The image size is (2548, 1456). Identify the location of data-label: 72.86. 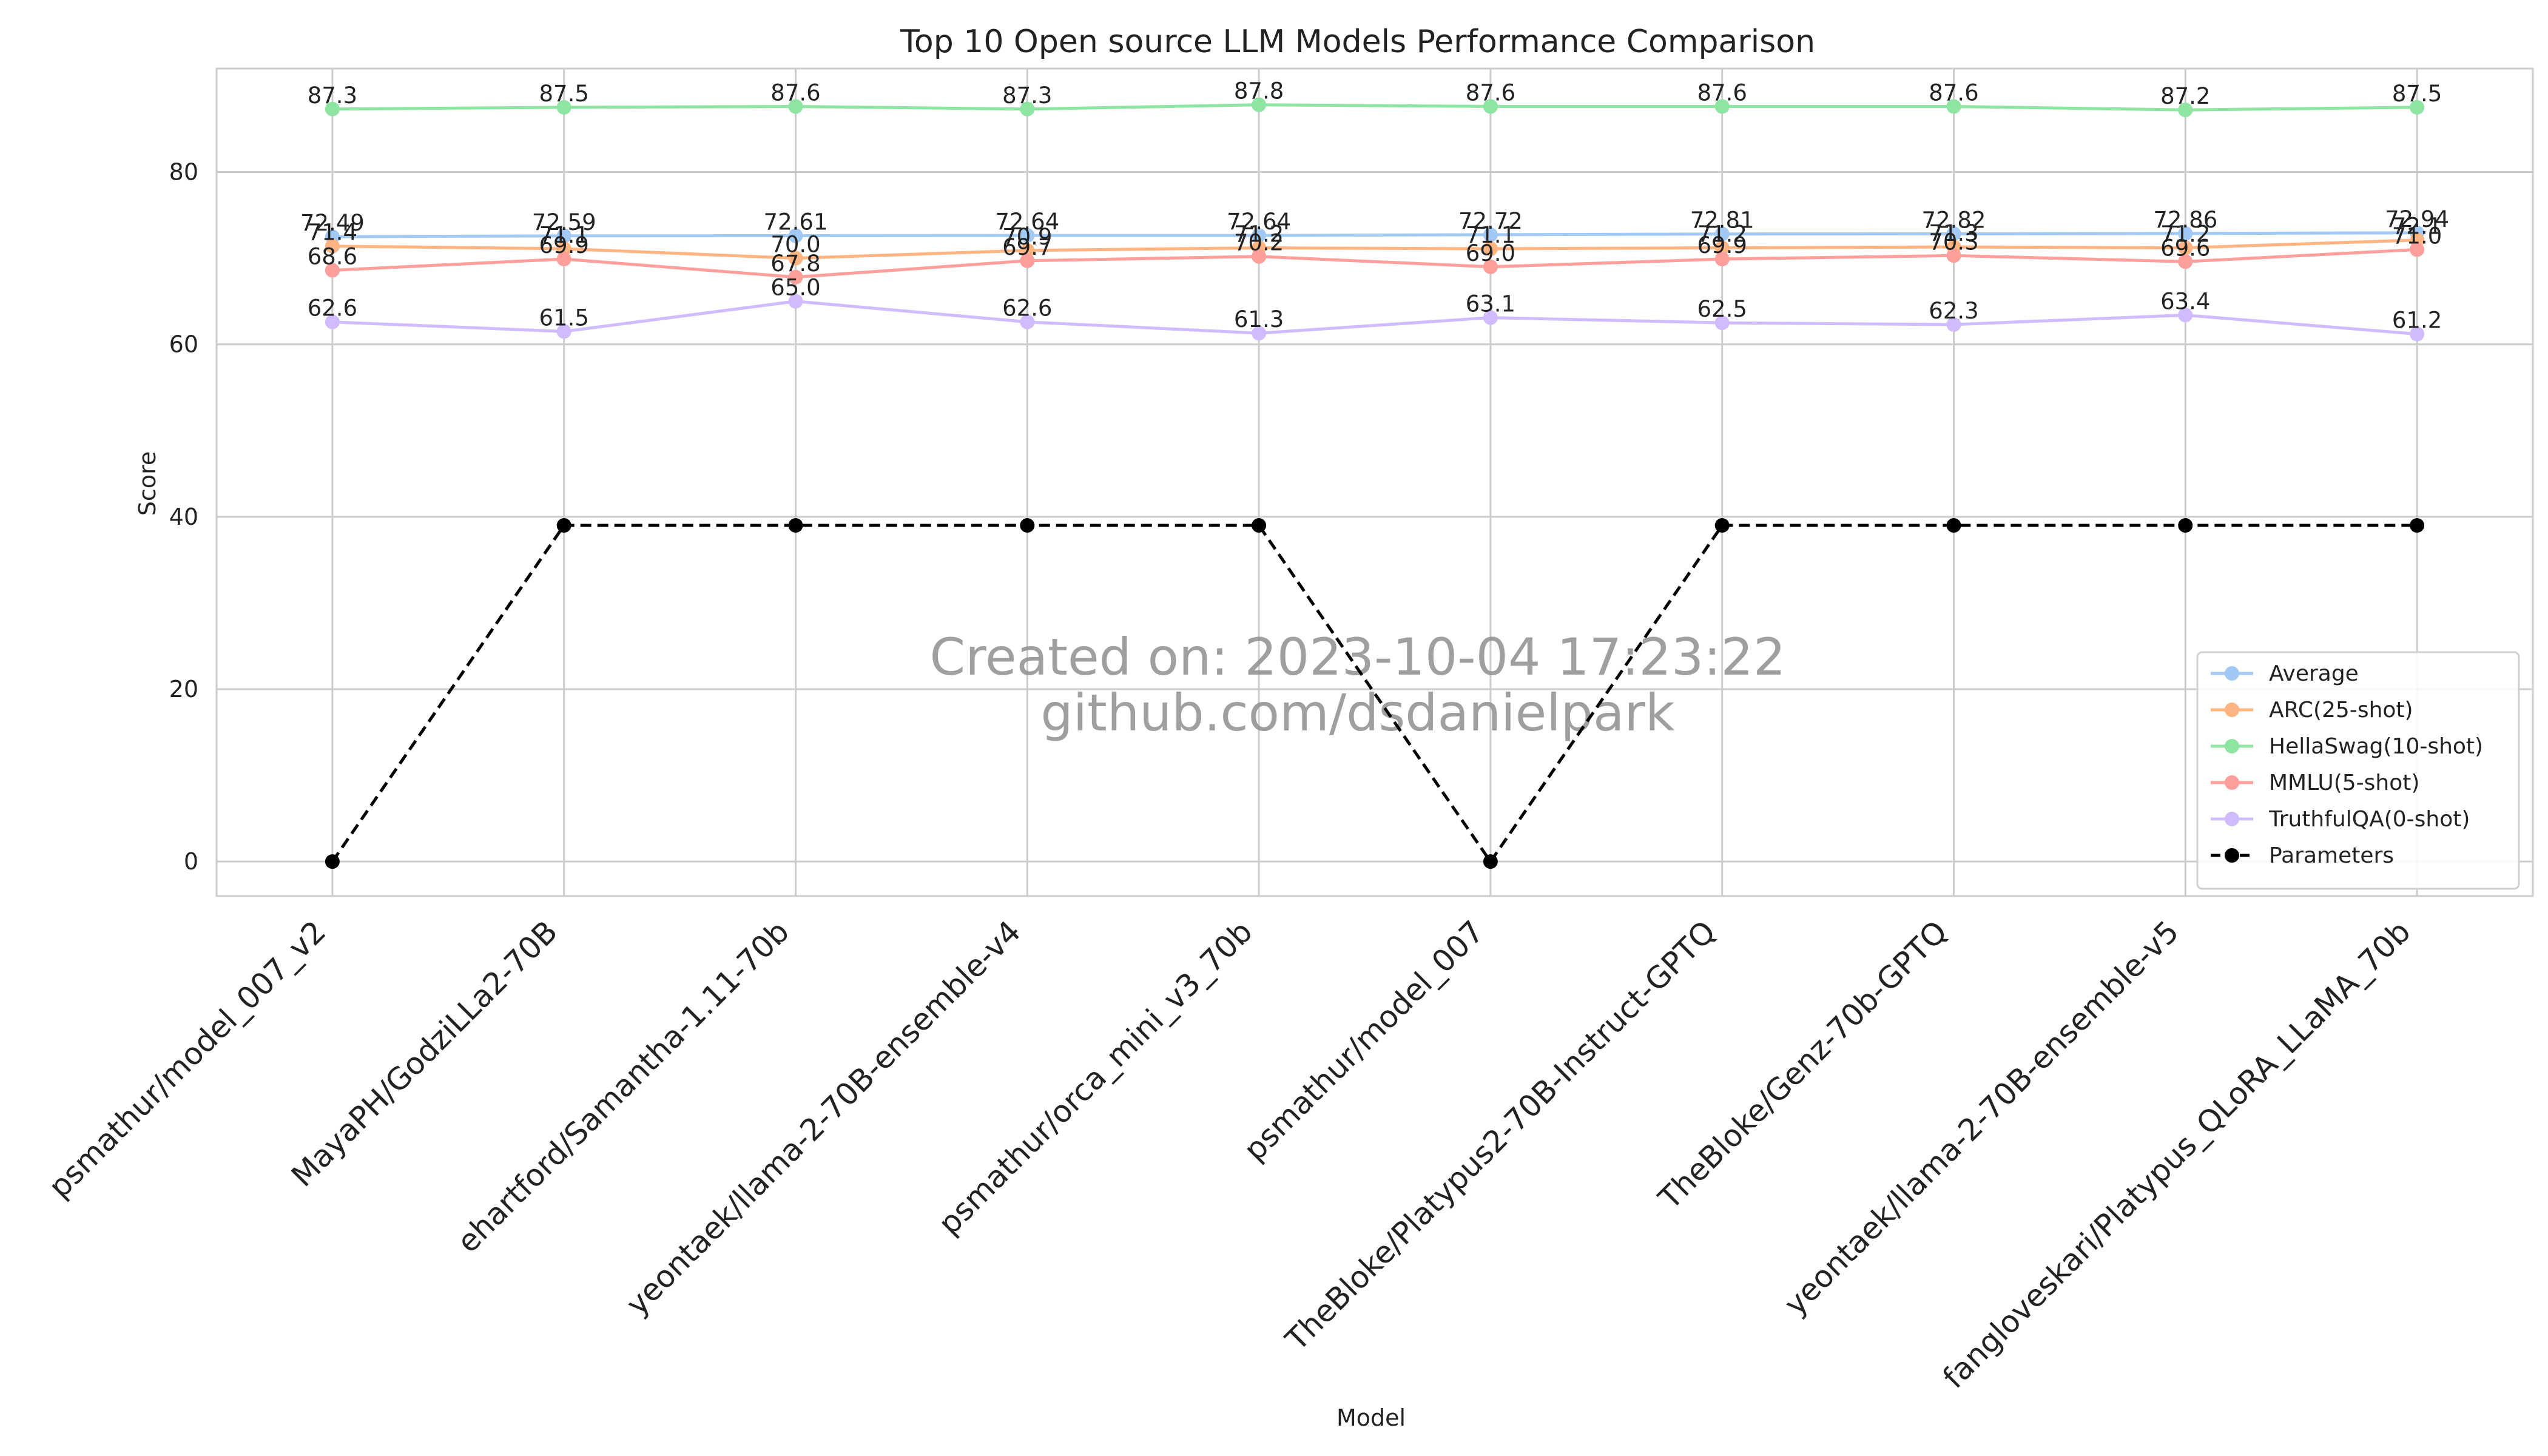
(2185, 220).